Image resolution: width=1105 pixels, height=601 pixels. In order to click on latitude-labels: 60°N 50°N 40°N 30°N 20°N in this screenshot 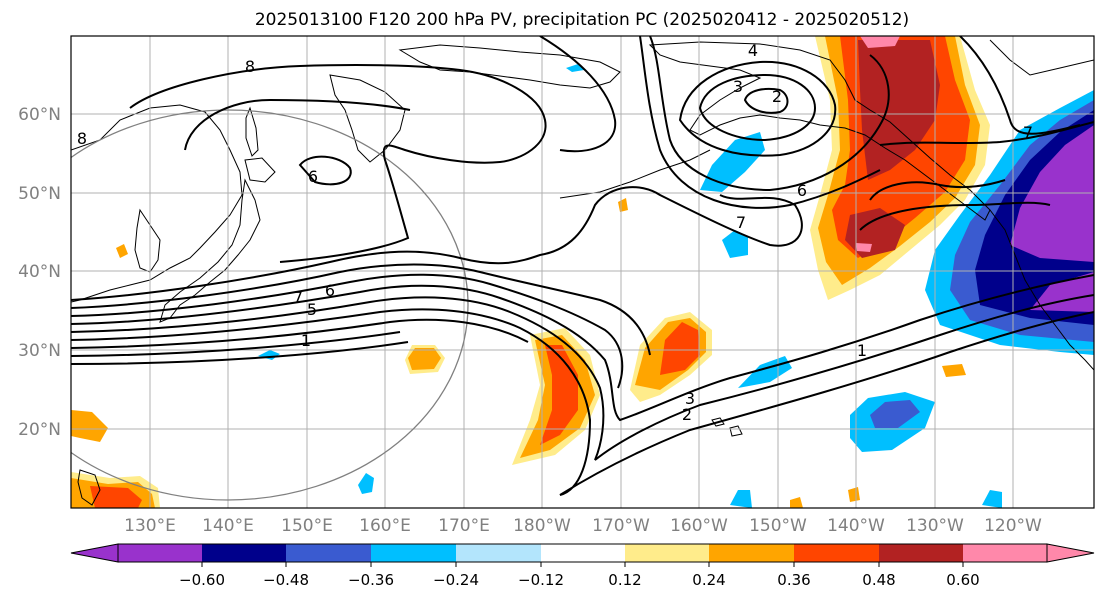, I will do `click(39, 272)`.